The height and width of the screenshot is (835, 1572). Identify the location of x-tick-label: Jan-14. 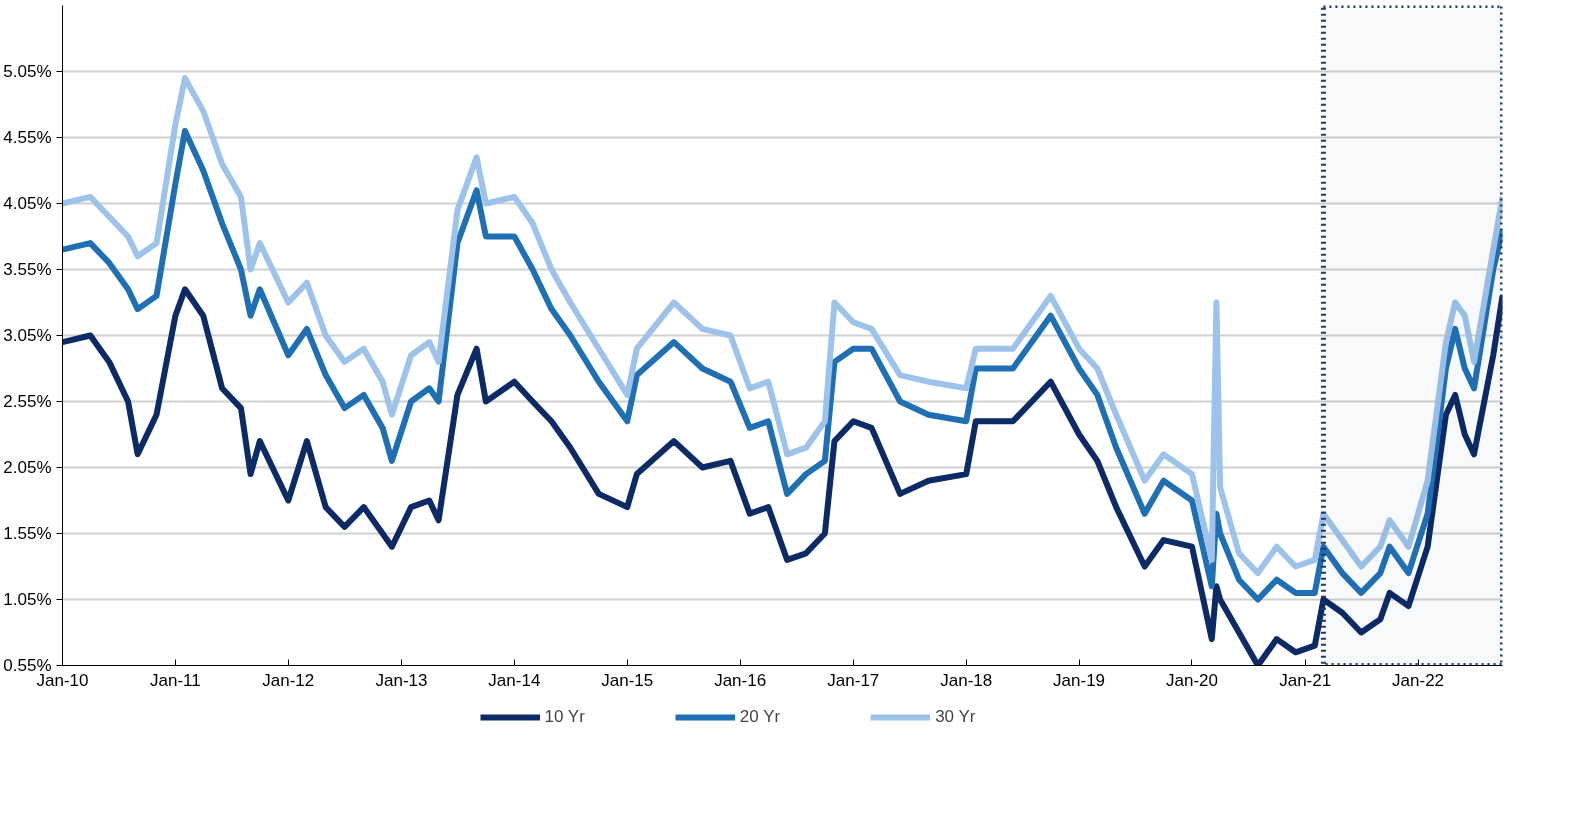
(514, 680).